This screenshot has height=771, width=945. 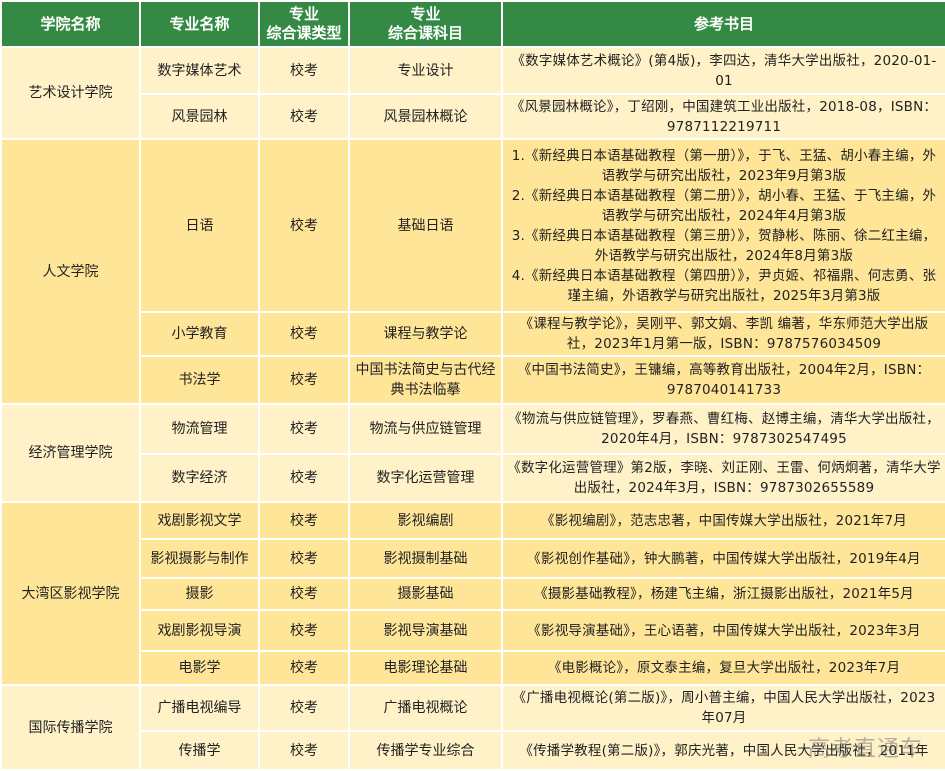 I want to click on references-cell: 《电影概论》，原文泰主编，复旦大学出版社，2023年7月, so click(x=723, y=668).